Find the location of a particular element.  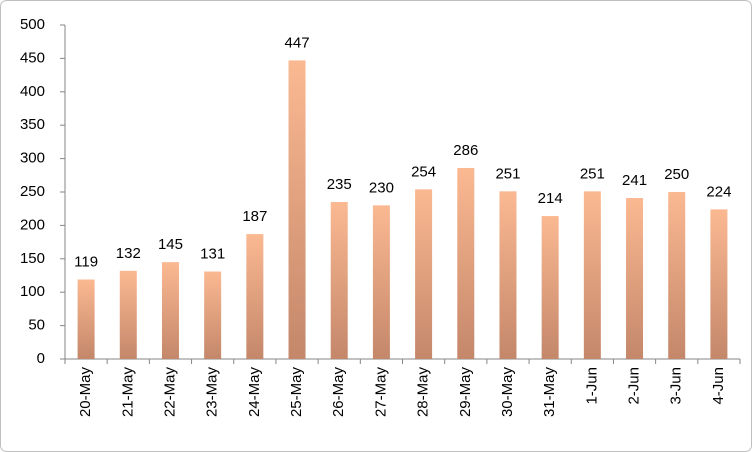

x-tick-label: 27-May is located at coordinates (380, 392).